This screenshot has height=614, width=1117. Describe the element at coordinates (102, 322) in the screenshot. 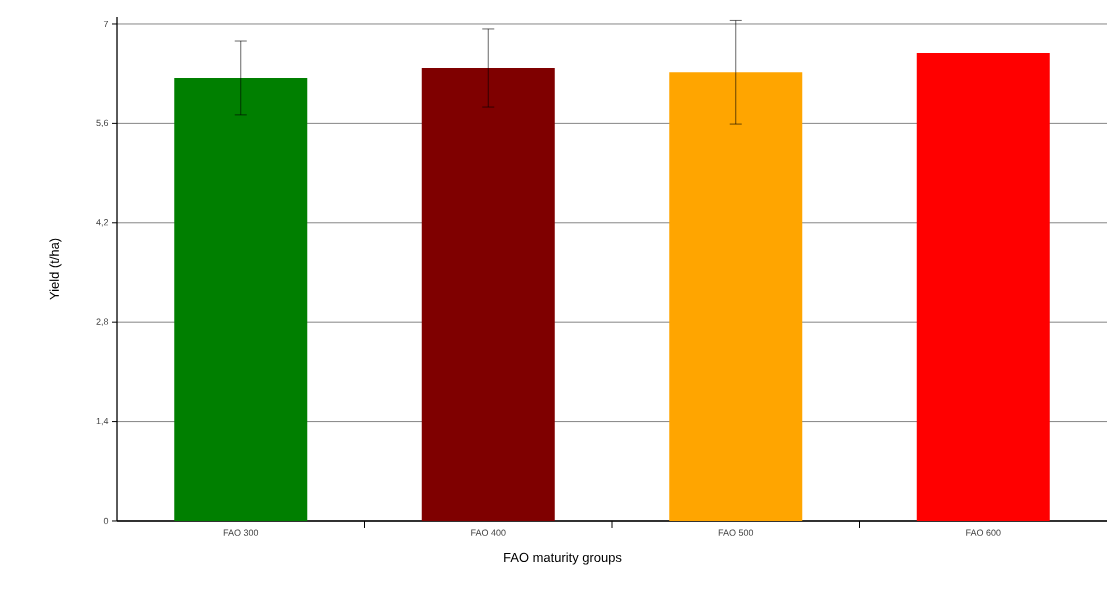

I see `y-tick-label: 2,8` at that location.